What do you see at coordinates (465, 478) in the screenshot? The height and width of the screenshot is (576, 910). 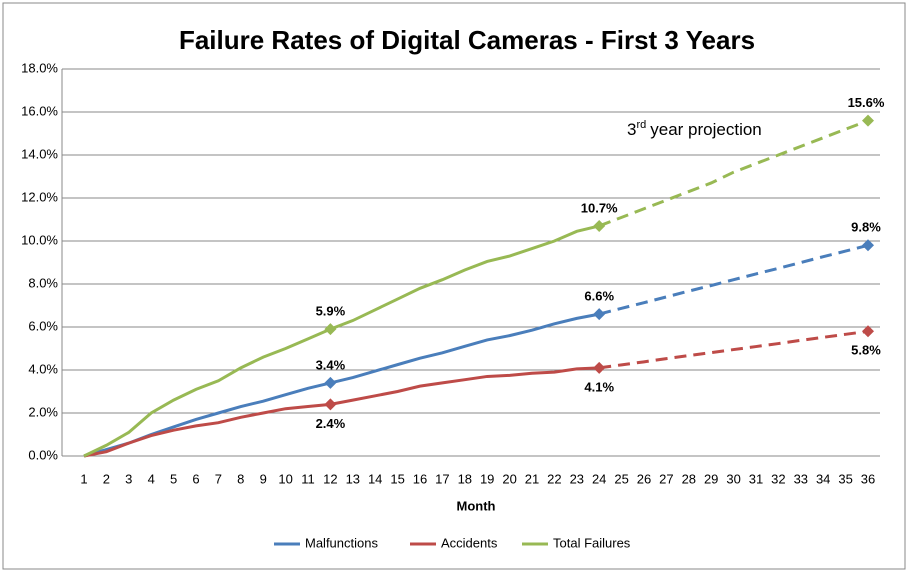 I see `x-tick-label: 18` at bounding box center [465, 478].